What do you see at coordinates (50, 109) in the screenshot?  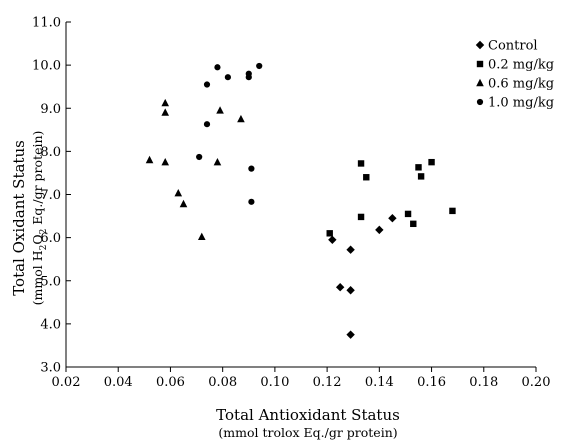 I see `y-tick-label: 9.0` at bounding box center [50, 109].